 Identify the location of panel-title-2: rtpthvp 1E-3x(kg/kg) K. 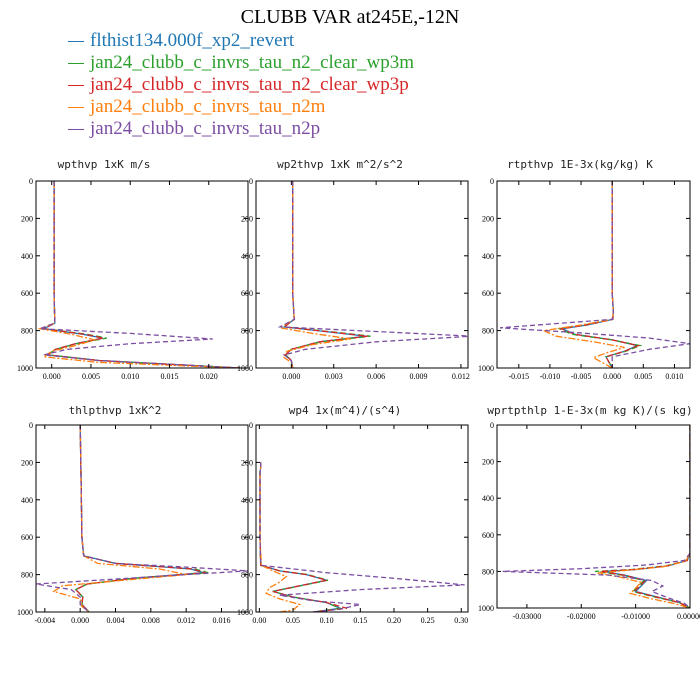
(580, 164).